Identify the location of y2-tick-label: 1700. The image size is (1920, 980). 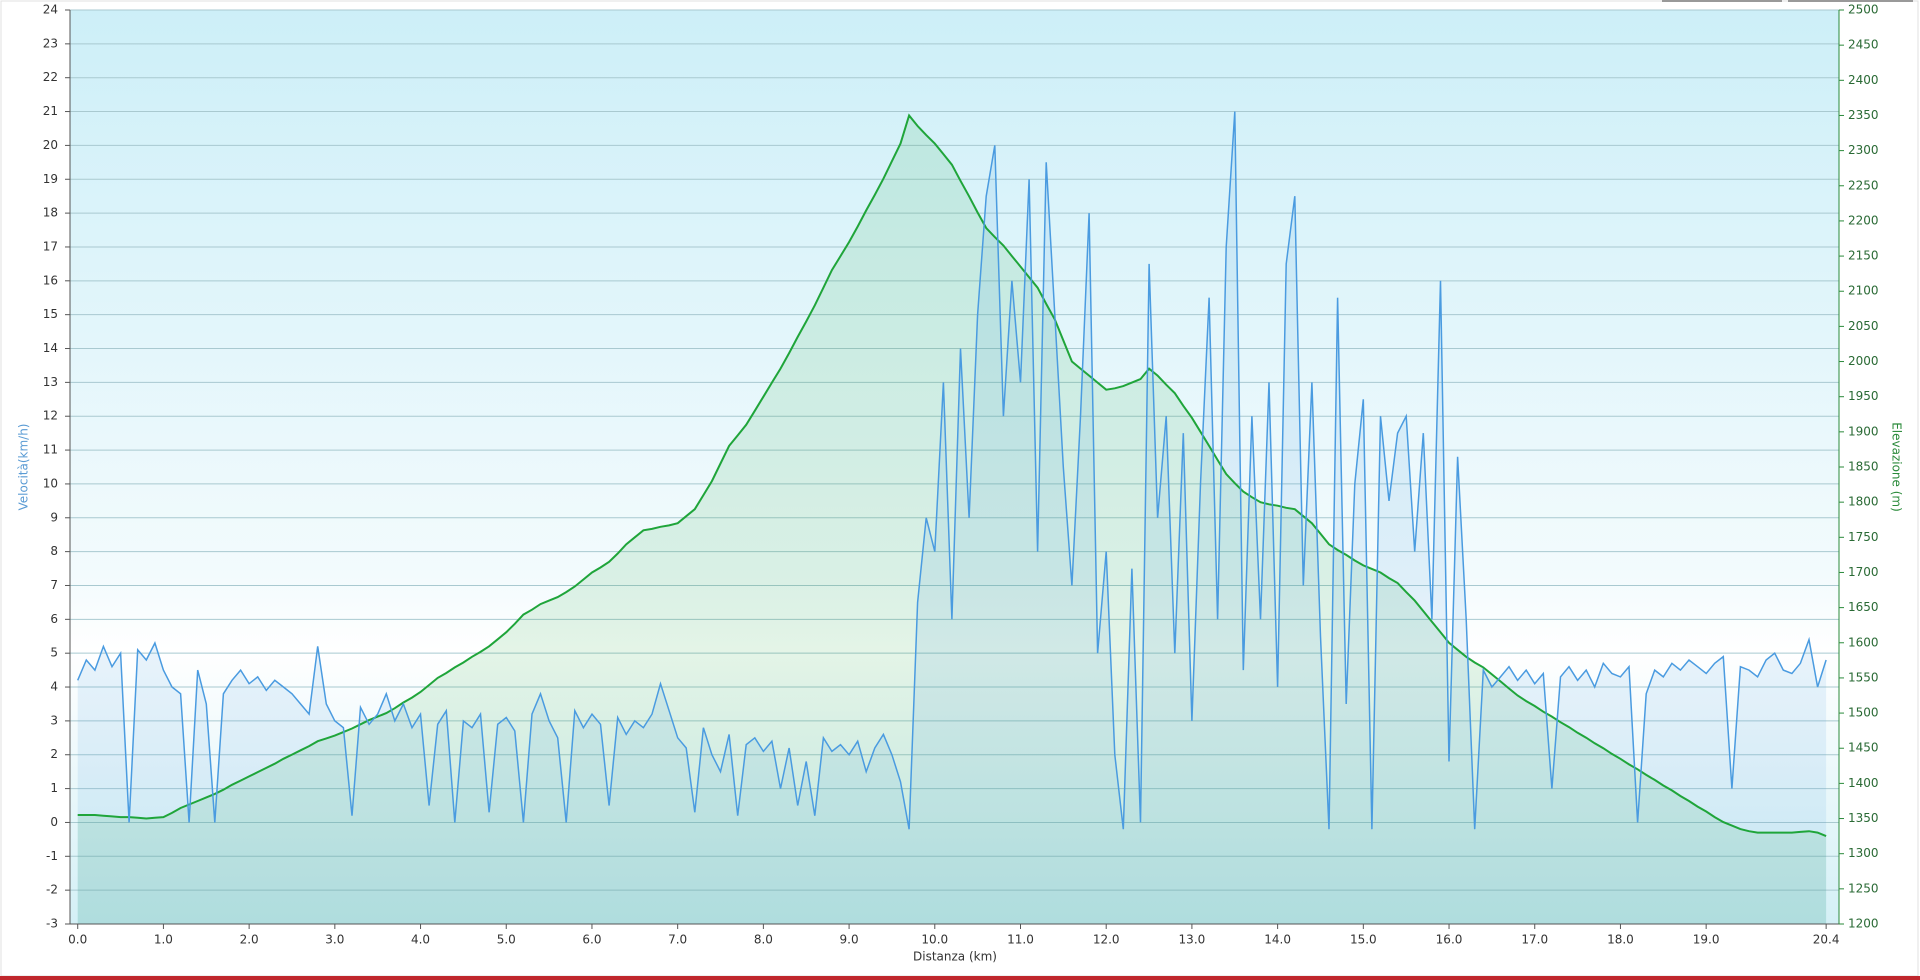
(1863, 572).